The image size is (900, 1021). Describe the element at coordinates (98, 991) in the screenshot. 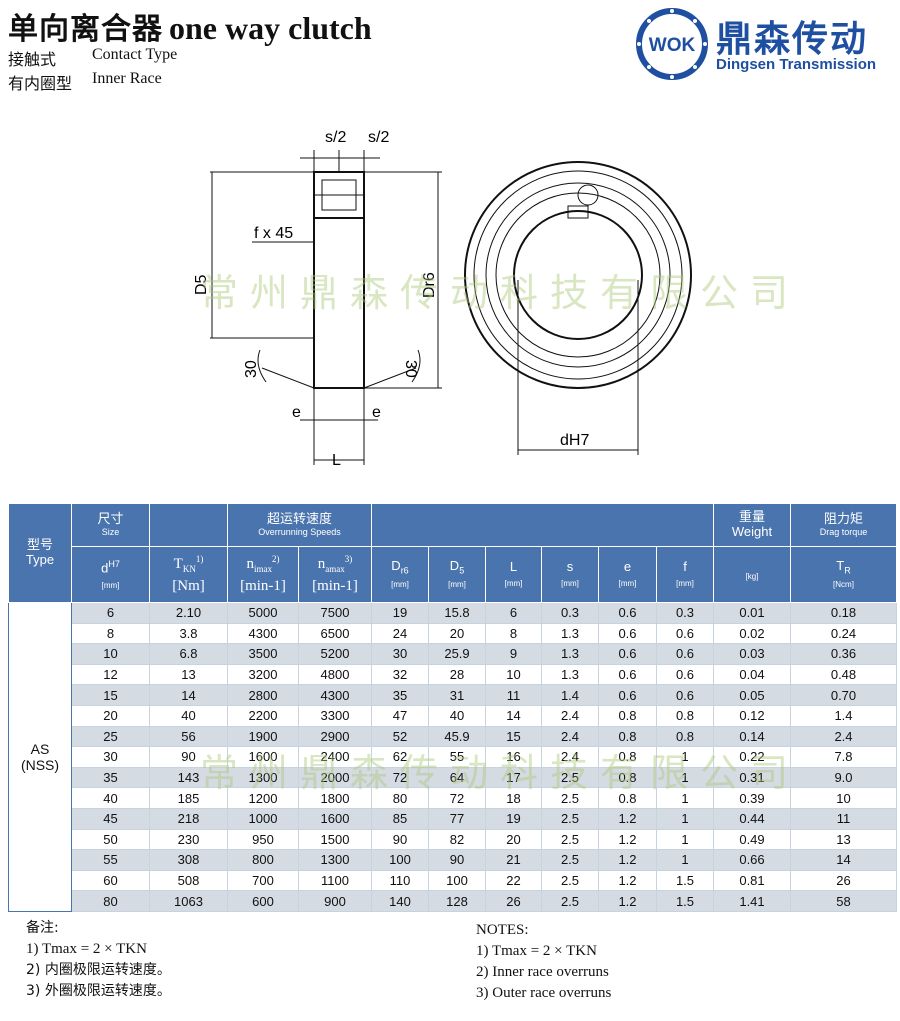

I see `note-3: 3) 外圈极限运转速度。` at that location.